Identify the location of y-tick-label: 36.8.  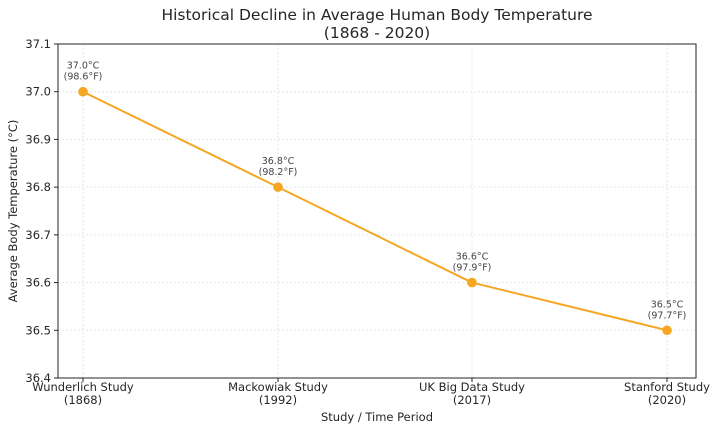
(38, 187).